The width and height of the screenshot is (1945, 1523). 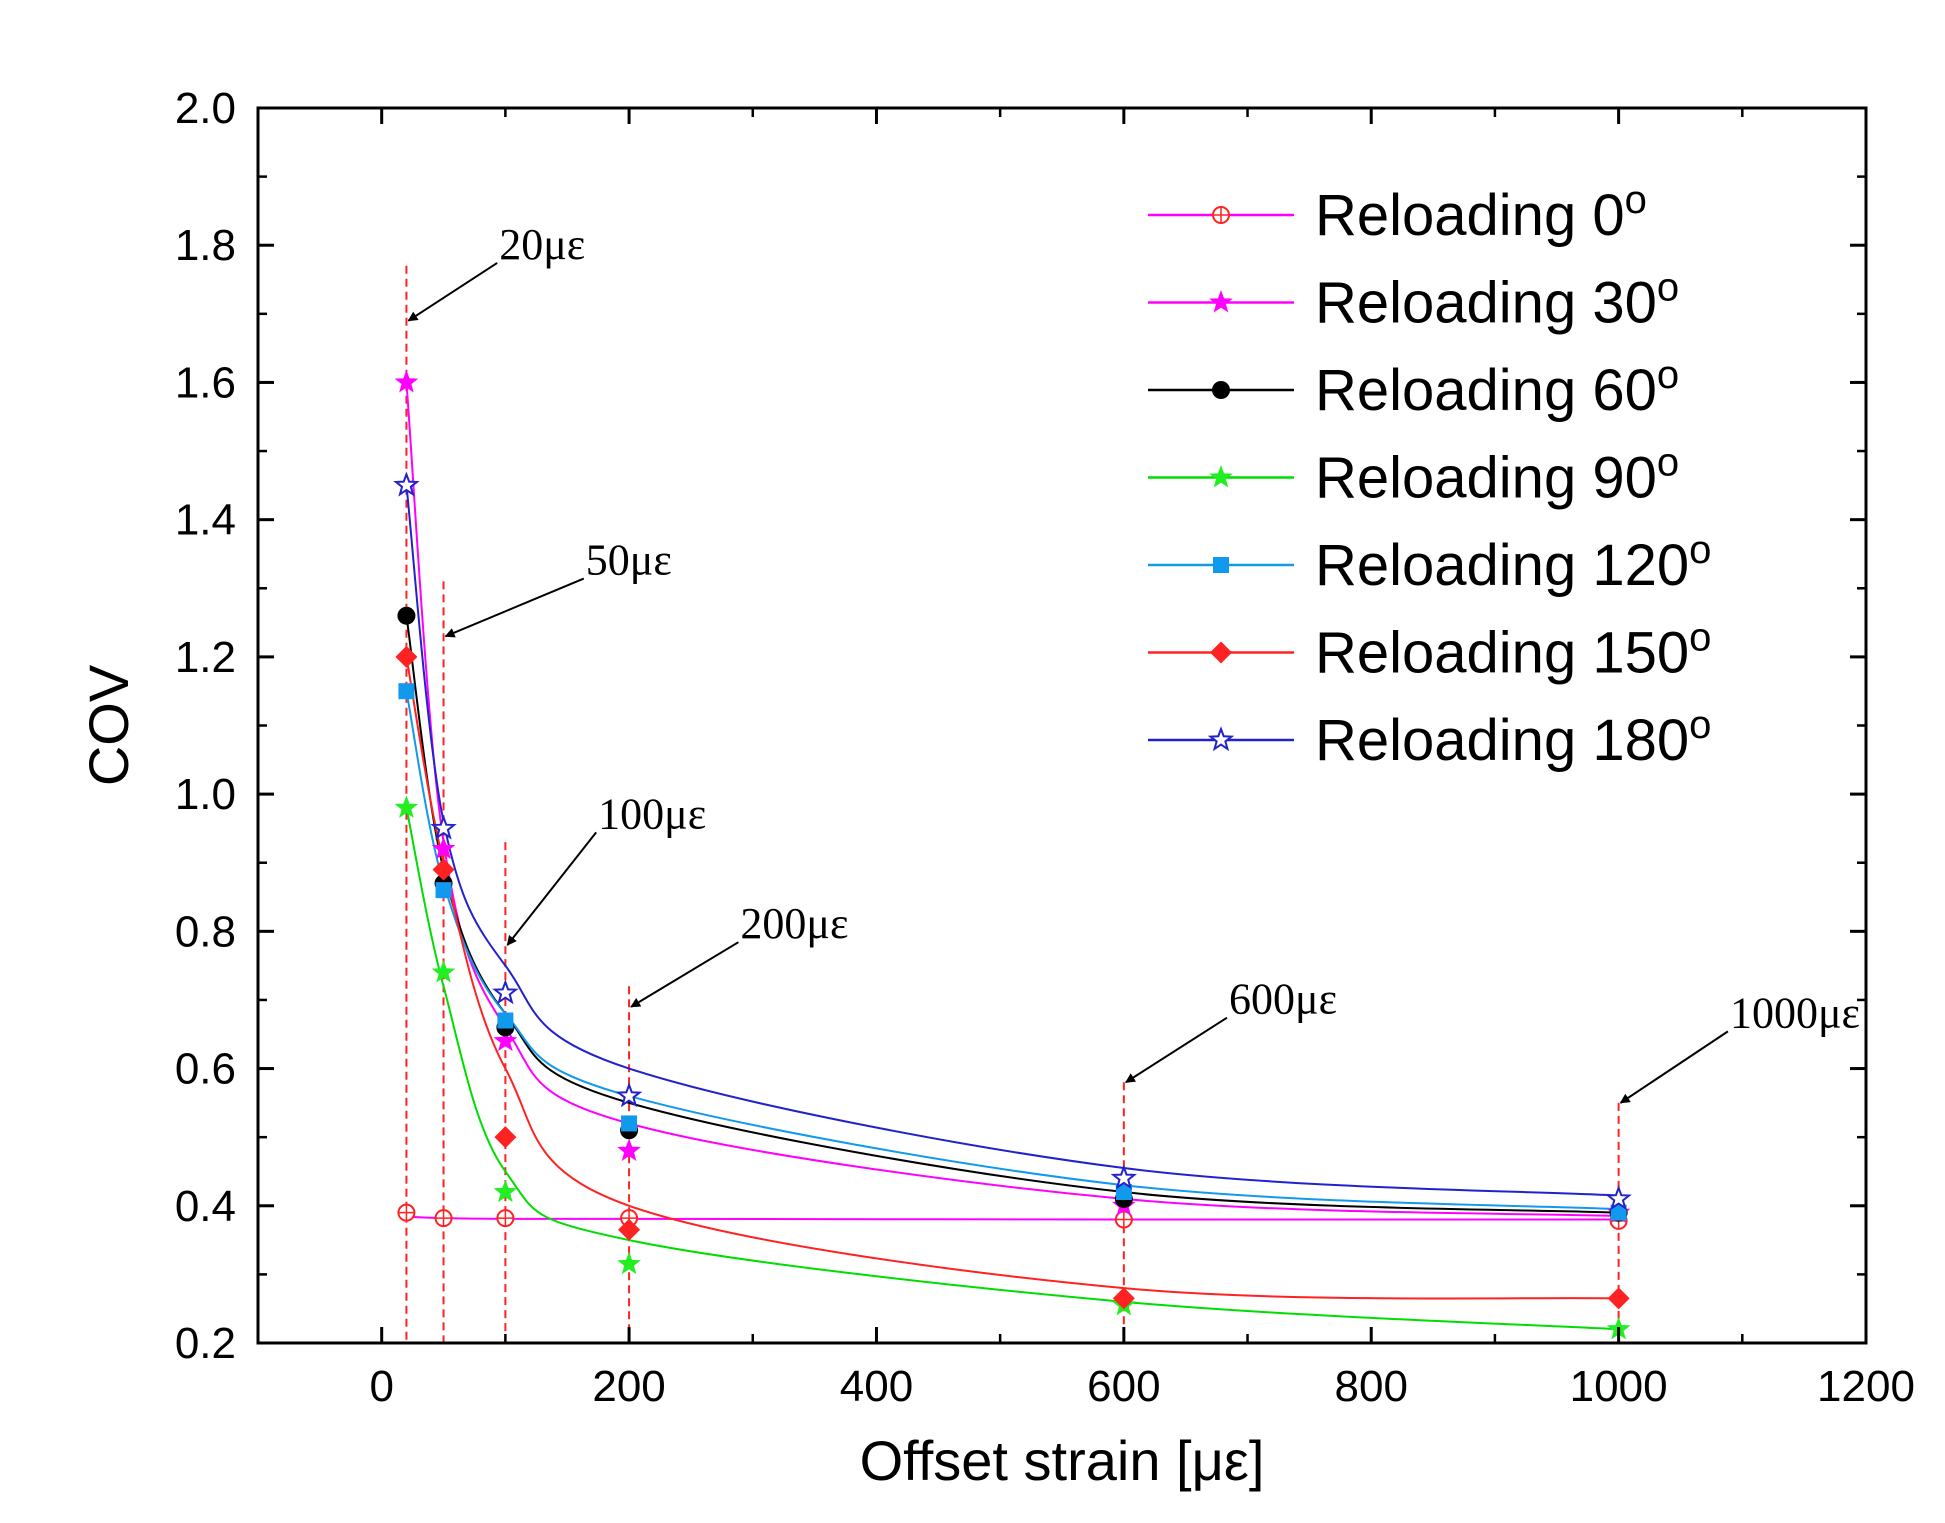 I want to click on annotation-label: 600με, so click(x=1283, y=999).